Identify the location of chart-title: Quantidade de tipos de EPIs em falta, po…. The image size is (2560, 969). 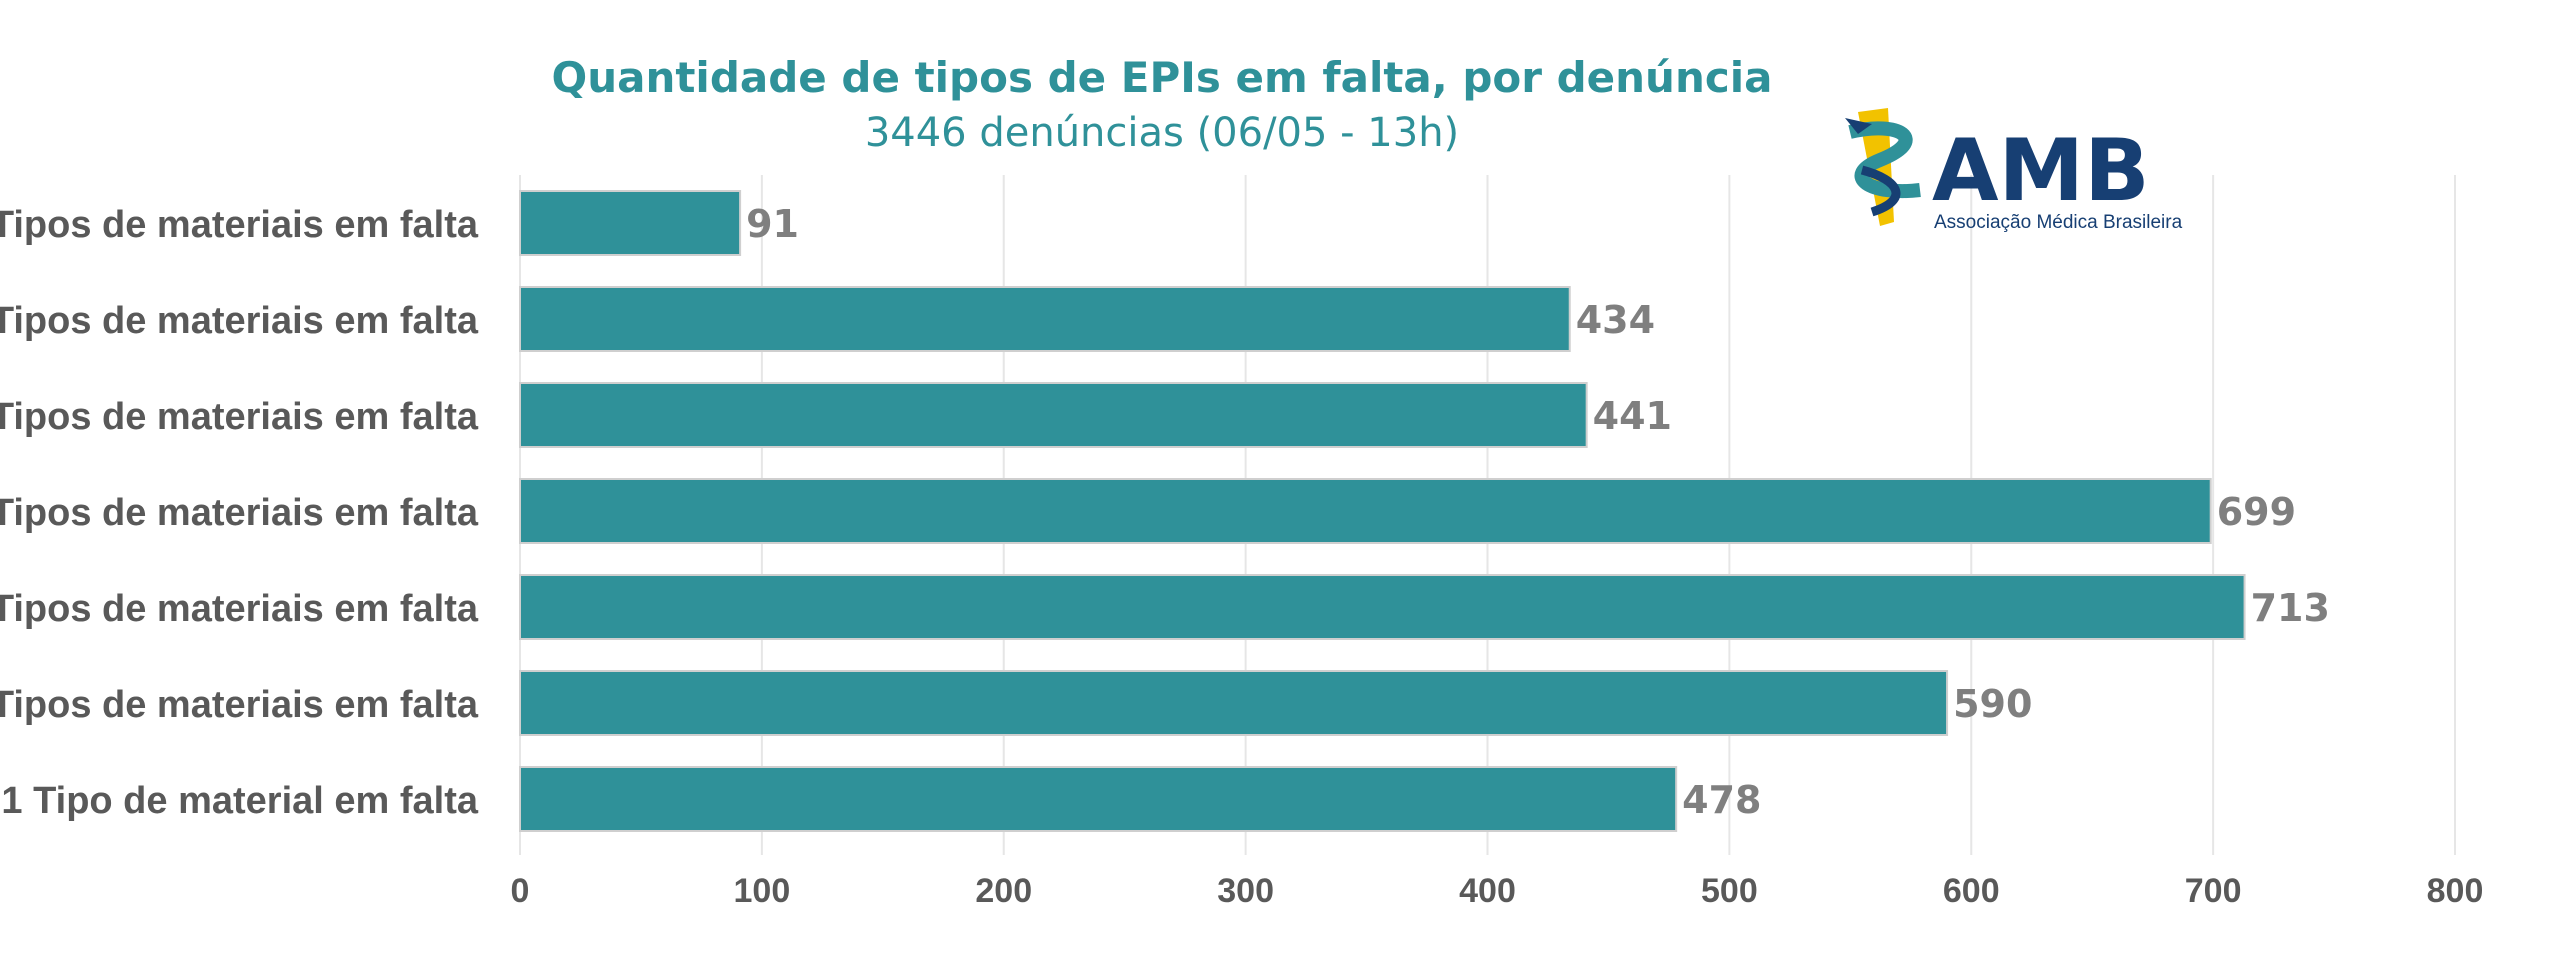
(1162, 77).